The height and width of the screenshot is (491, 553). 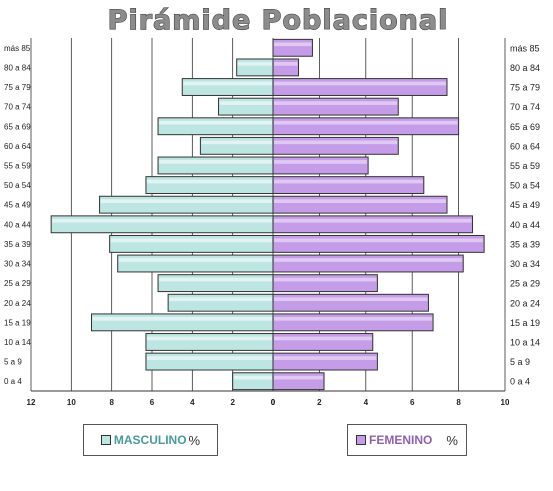 What do you see at coordinates (458, 402) in the screenshot?
I see `tick-label-right: 8` at bounding box center [458, 402].